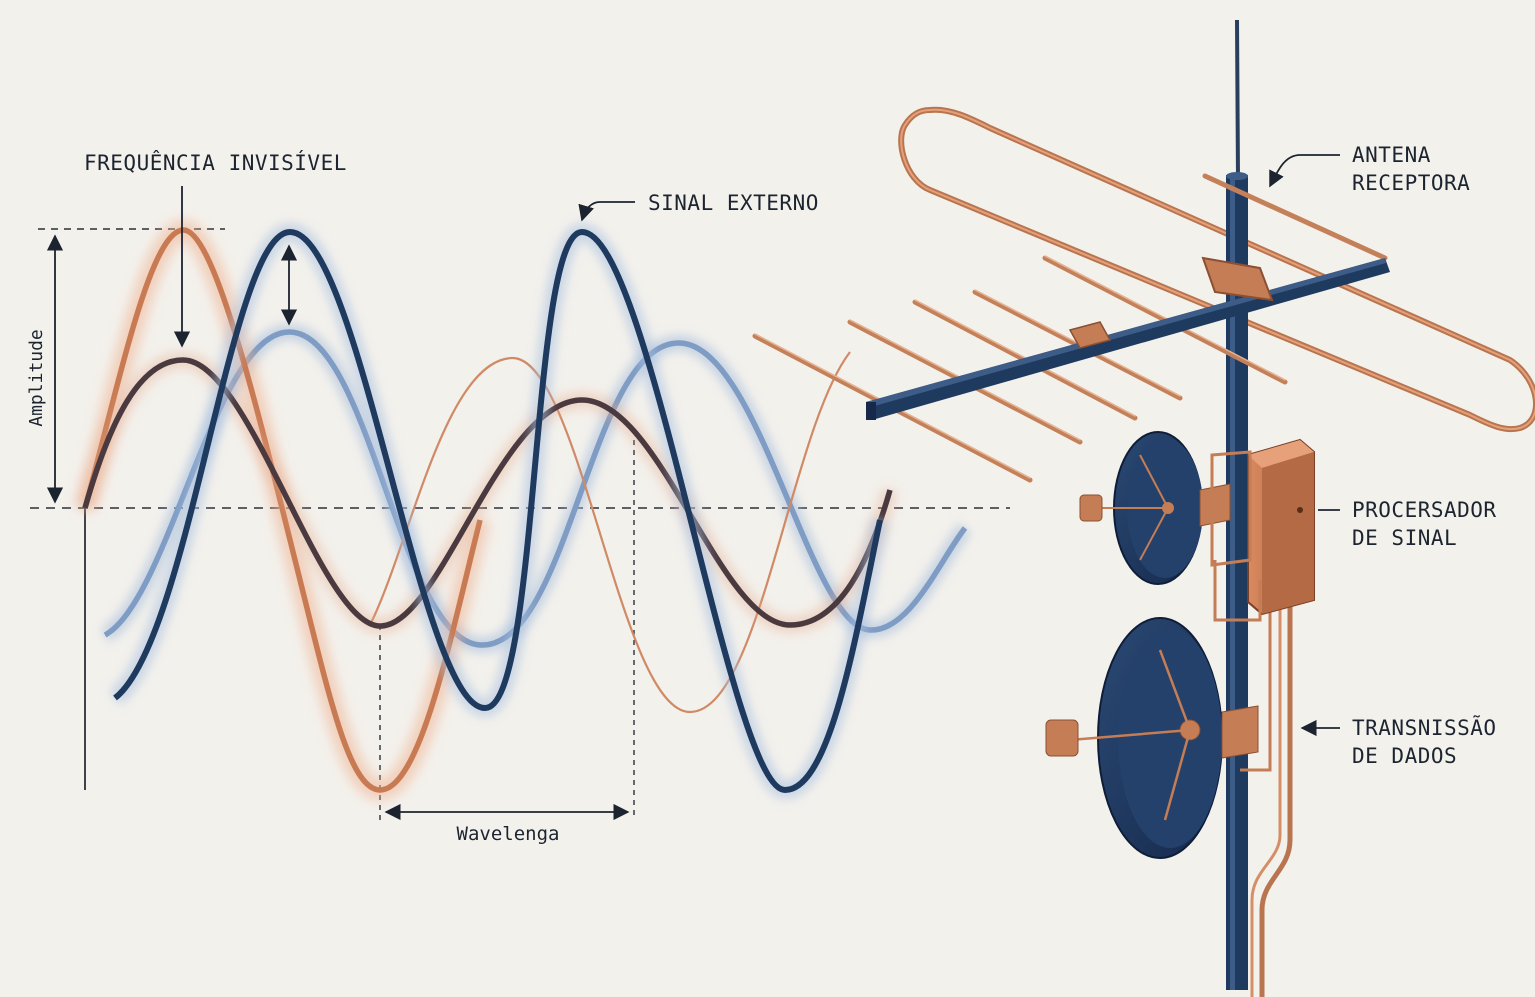 This screenshot has width=1535, height=997. What do you see at coordinates (606, 211) in the screenshot?
I see `external-signal-pointer` at bounding box center [606, 211].